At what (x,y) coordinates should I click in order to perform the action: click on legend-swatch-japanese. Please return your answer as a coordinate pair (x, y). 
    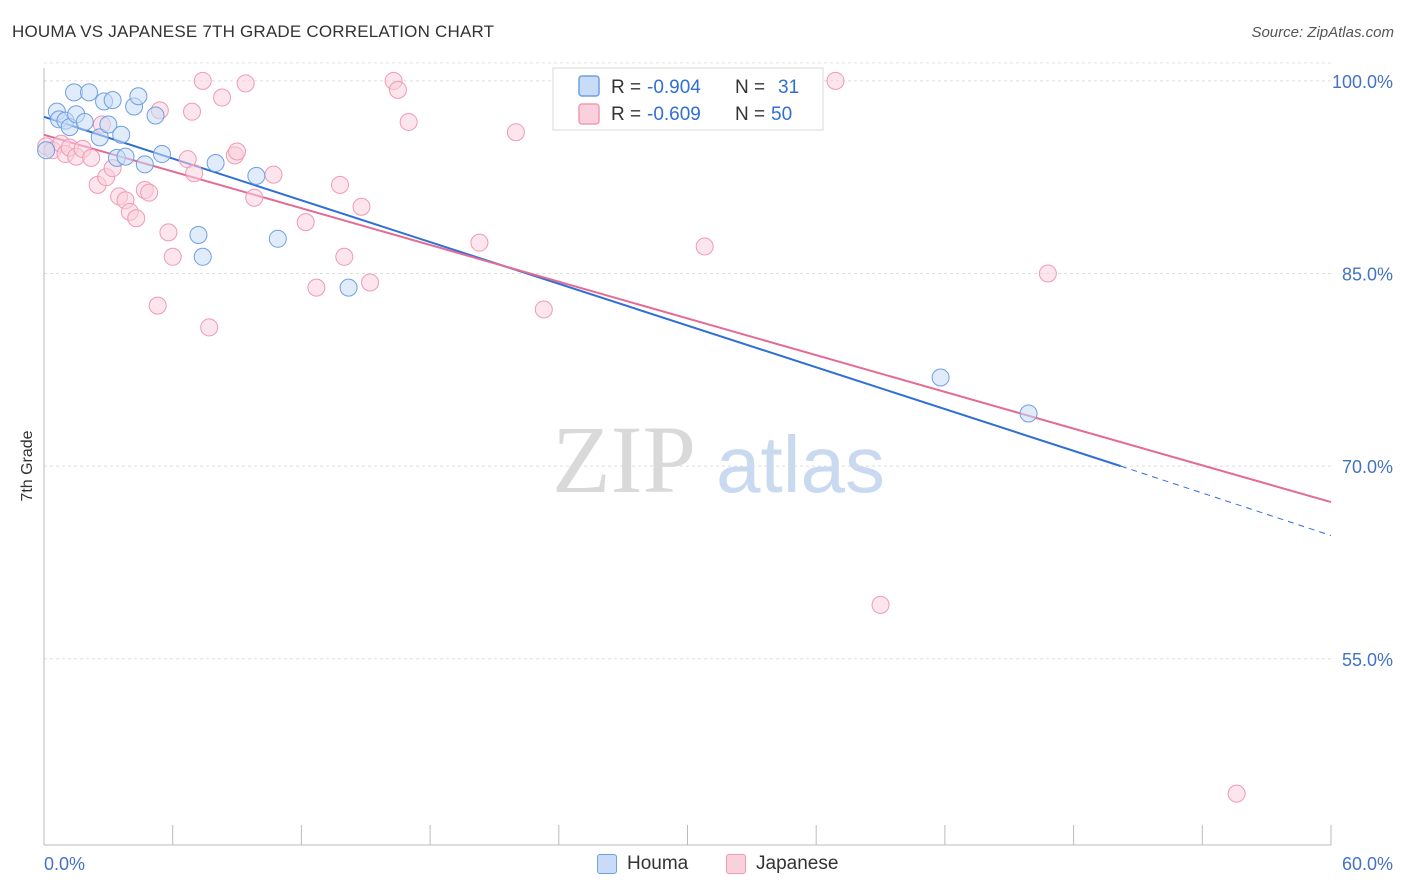
    Looking at the image, I should click on (589, 114).